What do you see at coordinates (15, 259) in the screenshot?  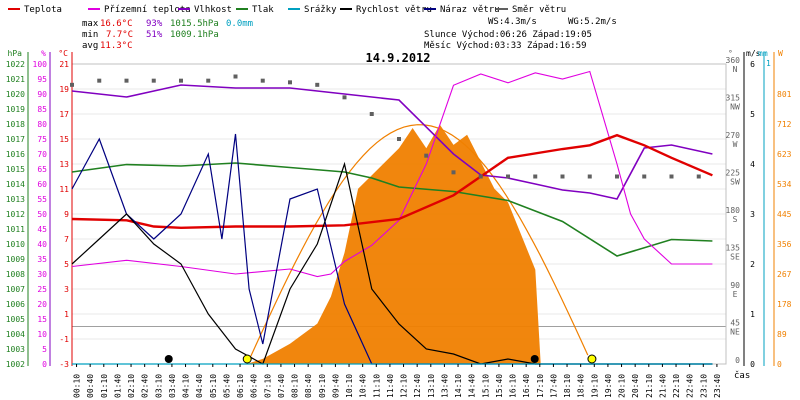 I see `axis-hpa-tick: 1009` at bounding box center [15, 259].